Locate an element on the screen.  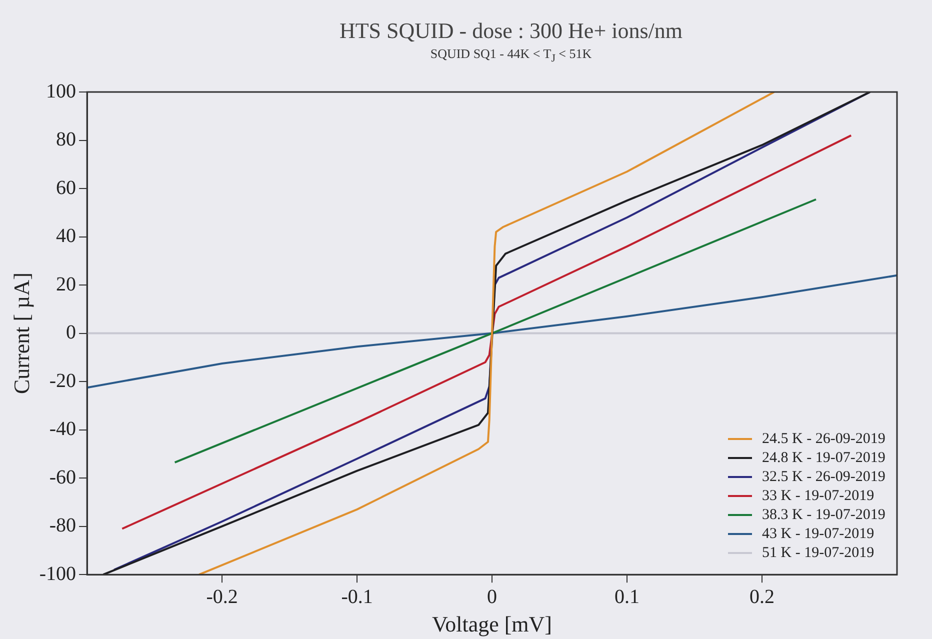
legend-label: 33 K - 19-07-2019 is located at coordinates (818, 496).